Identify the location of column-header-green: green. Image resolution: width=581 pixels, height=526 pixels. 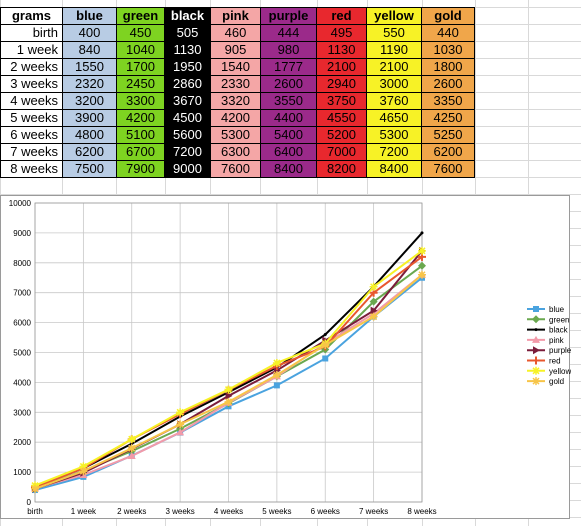
(140, 16).